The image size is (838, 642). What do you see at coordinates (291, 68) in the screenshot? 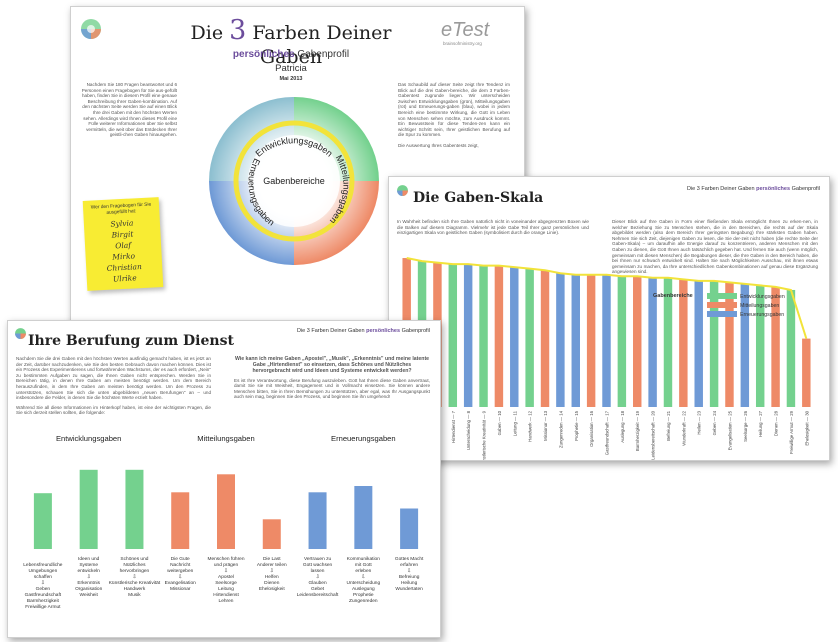
I see `person-name: Patricia` at bounding box center [291, 68].